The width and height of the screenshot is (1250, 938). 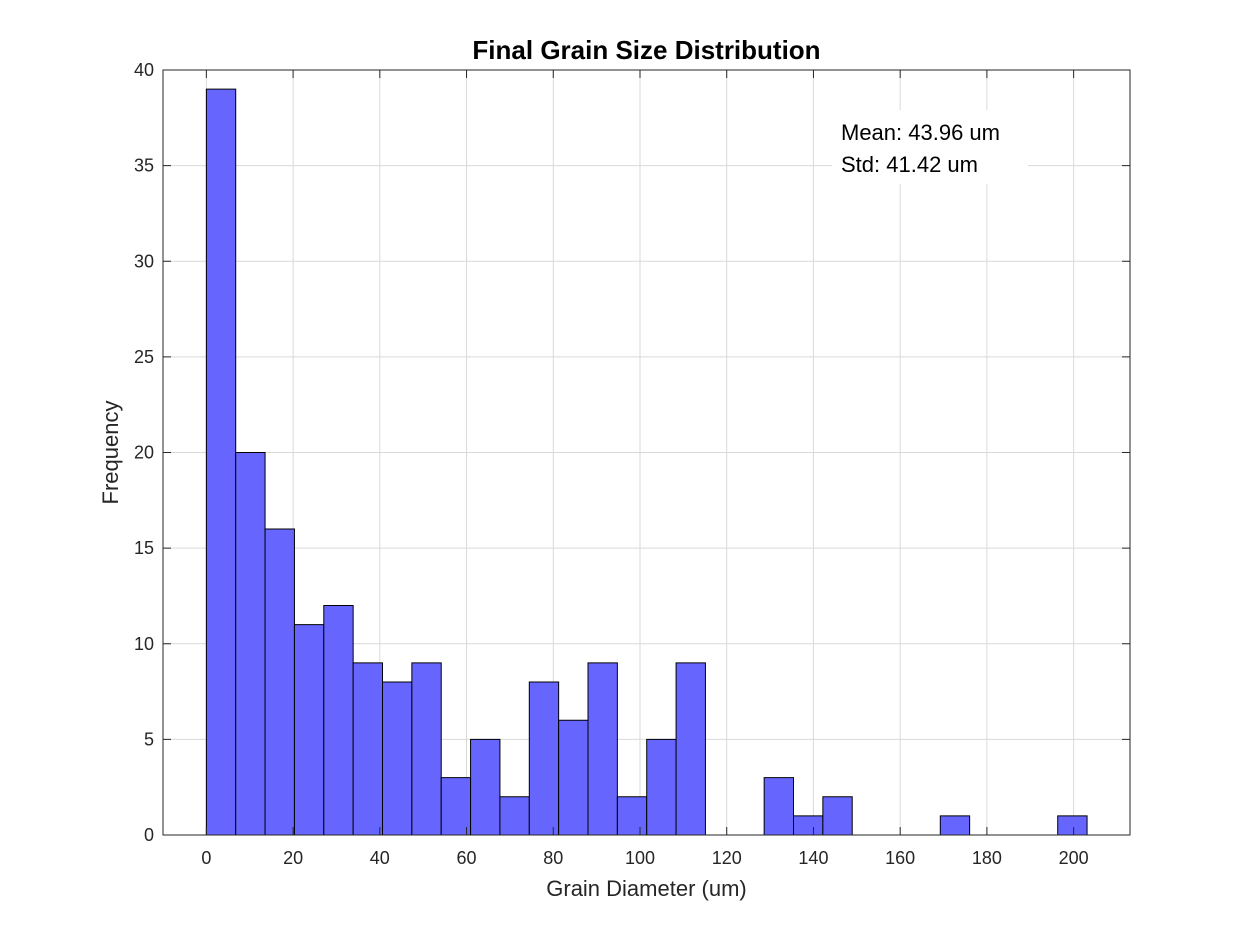 I want to click on x-tick-label-1: 20, so click(x=293, y=858).